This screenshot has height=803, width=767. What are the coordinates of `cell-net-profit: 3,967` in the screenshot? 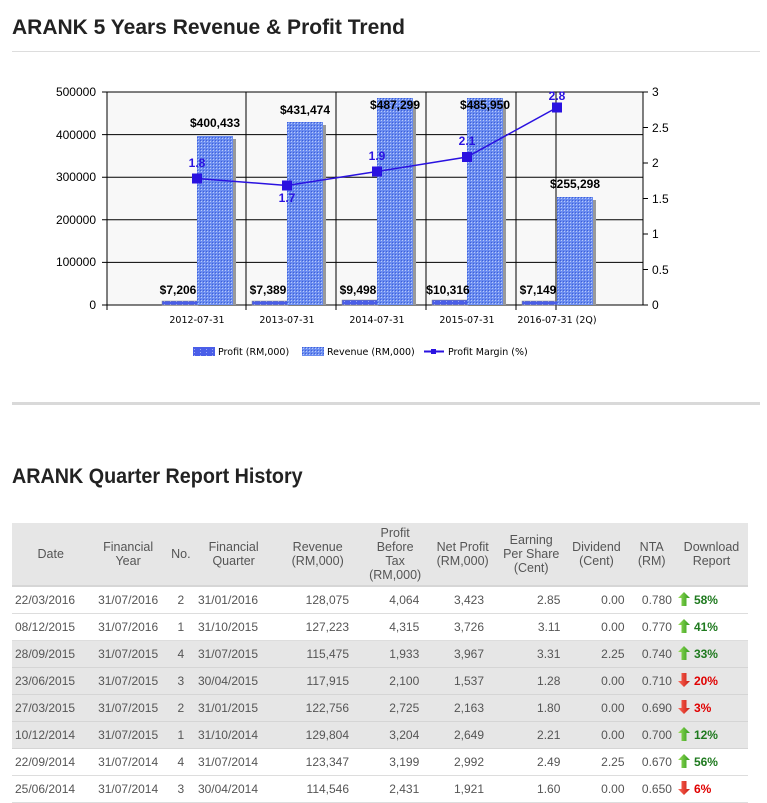 It's located at (463, 654).